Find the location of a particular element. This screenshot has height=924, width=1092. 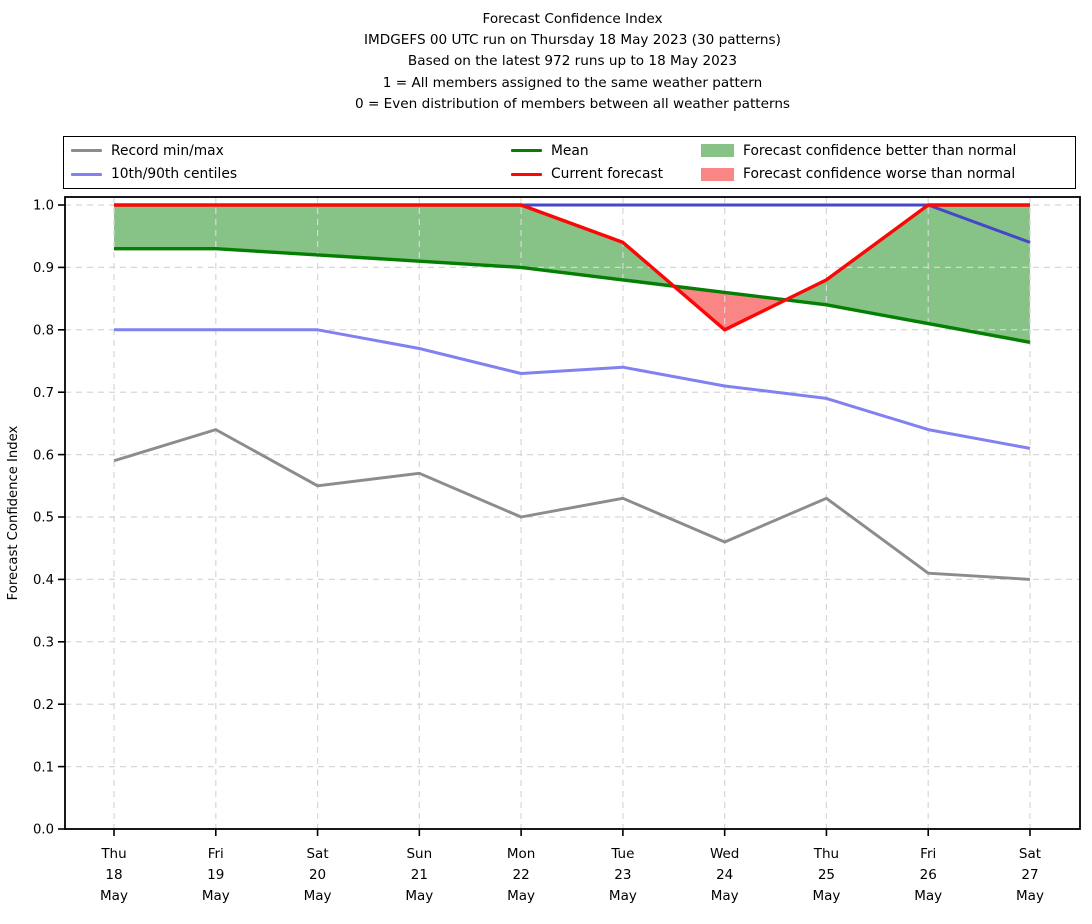

legend-label: 10th/90th centiles is located at coordinates (174, 174).